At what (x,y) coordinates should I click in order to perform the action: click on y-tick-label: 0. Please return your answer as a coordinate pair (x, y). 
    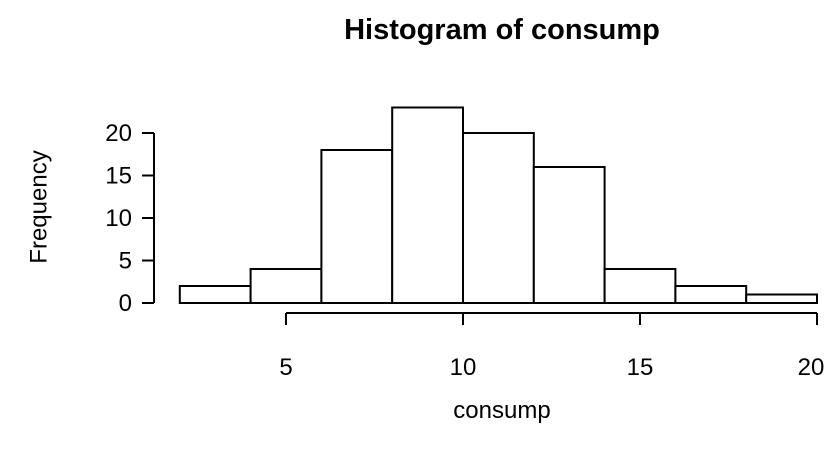
    Looking at the image, I should click on (125, 303).